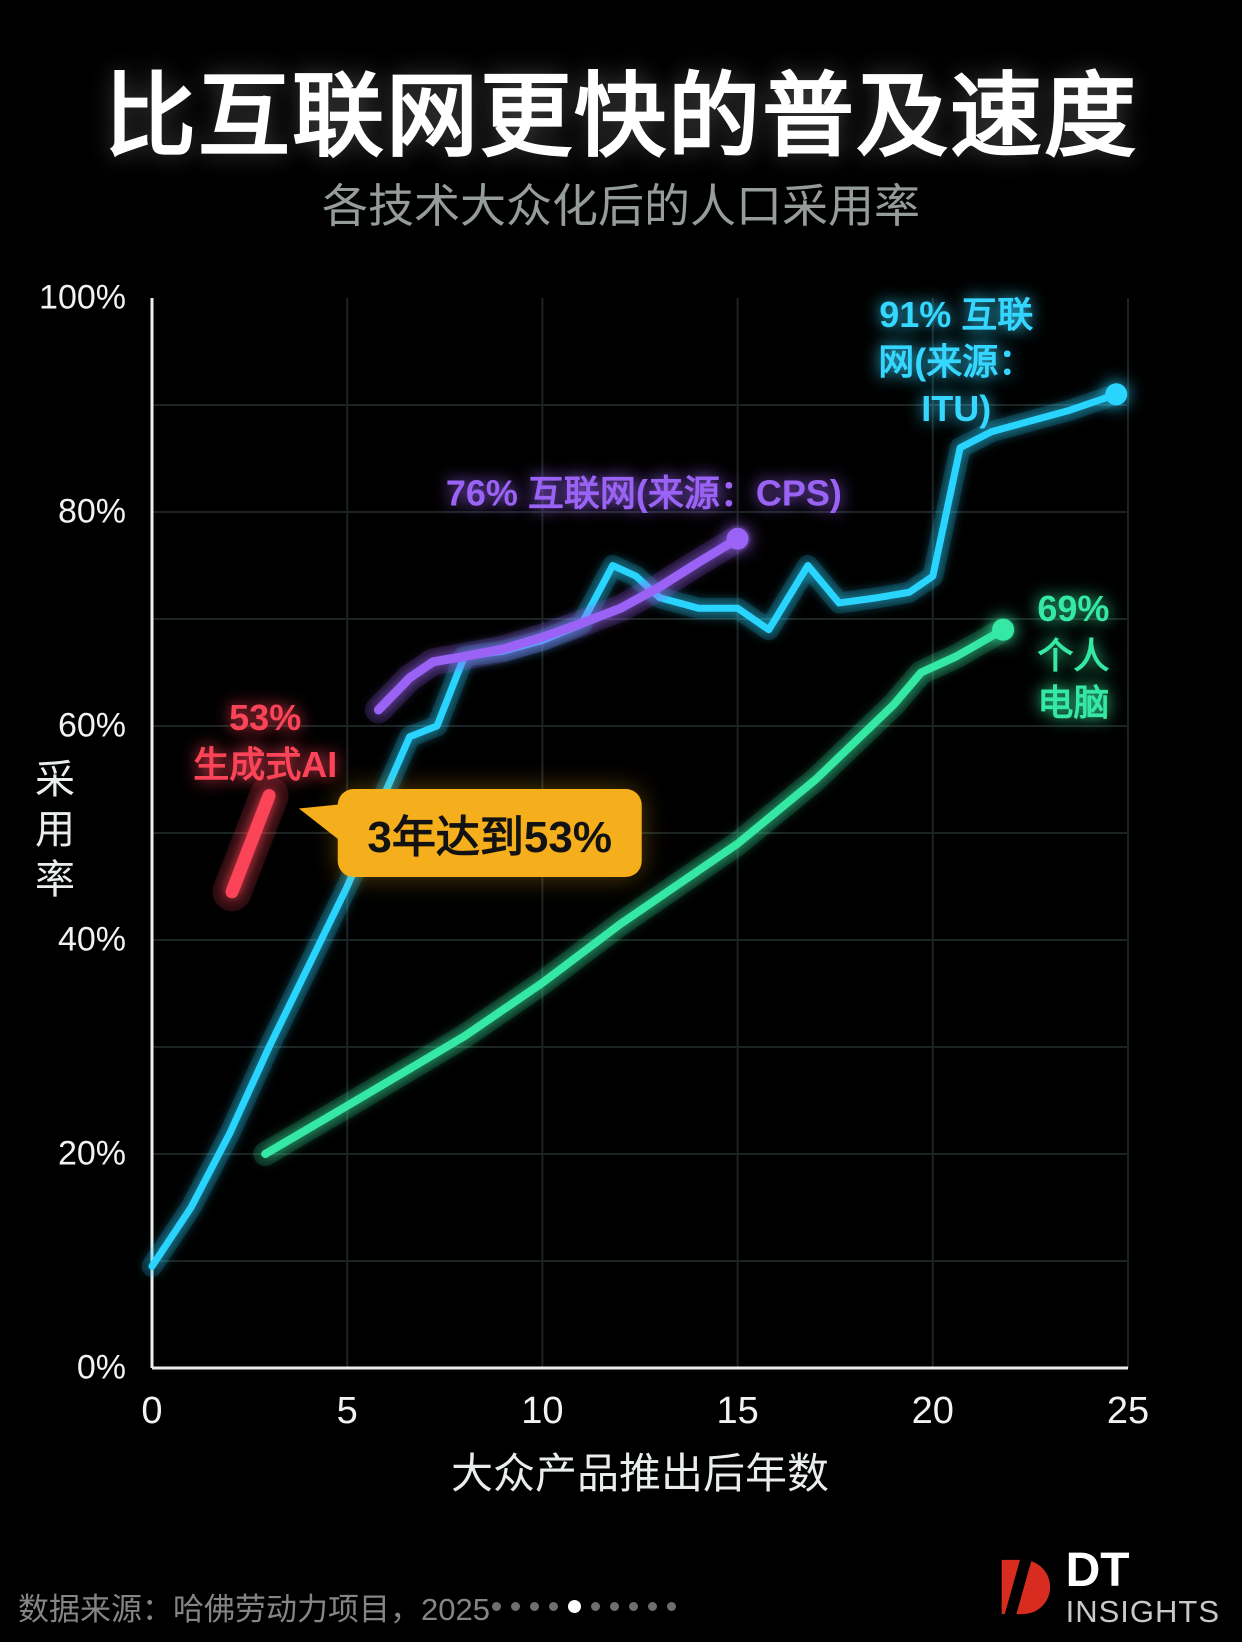 Image resolution: width=1242 pixels, height=1642 pixels. What do you see at coordinates (643, 493) in the screenshot?
I see `label-internet-cps: 76% 互联网(来源：CPS)` at bounding box center [643, 493].